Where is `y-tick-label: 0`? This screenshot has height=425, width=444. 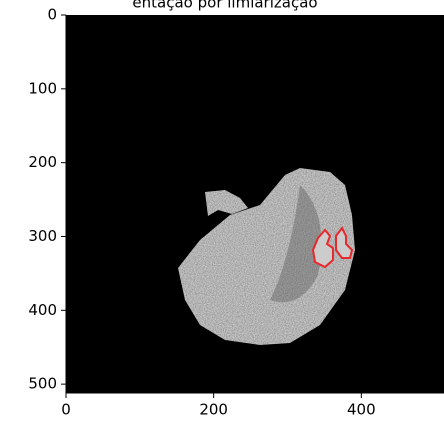
y-tick-label: 0 is located at coordinates (52, 15).